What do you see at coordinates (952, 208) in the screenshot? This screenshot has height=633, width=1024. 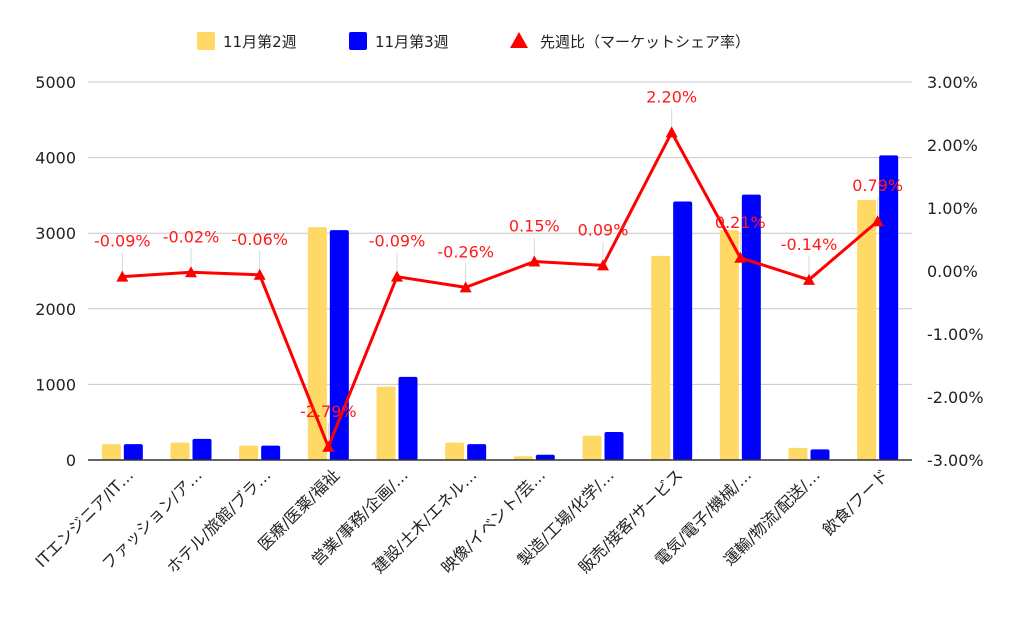 I see `y-right-tick-label: 1.00%` at bounding box center [952, 208].